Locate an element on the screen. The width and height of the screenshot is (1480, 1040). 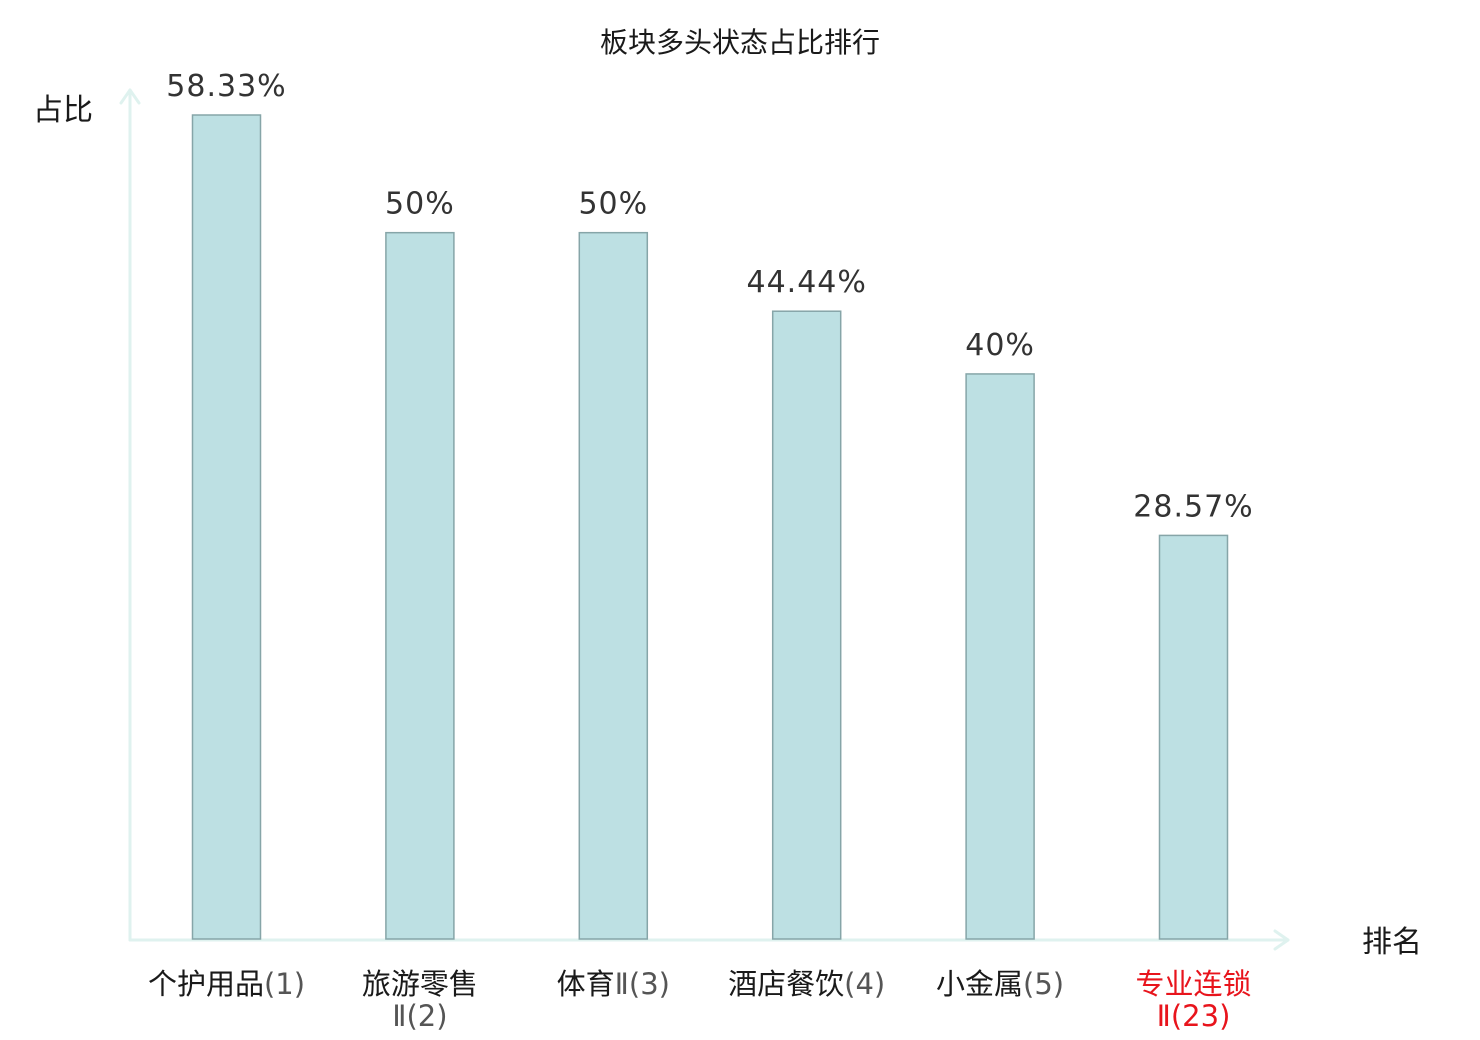
value-label: 44.44% is located at coordinates (807, 282).